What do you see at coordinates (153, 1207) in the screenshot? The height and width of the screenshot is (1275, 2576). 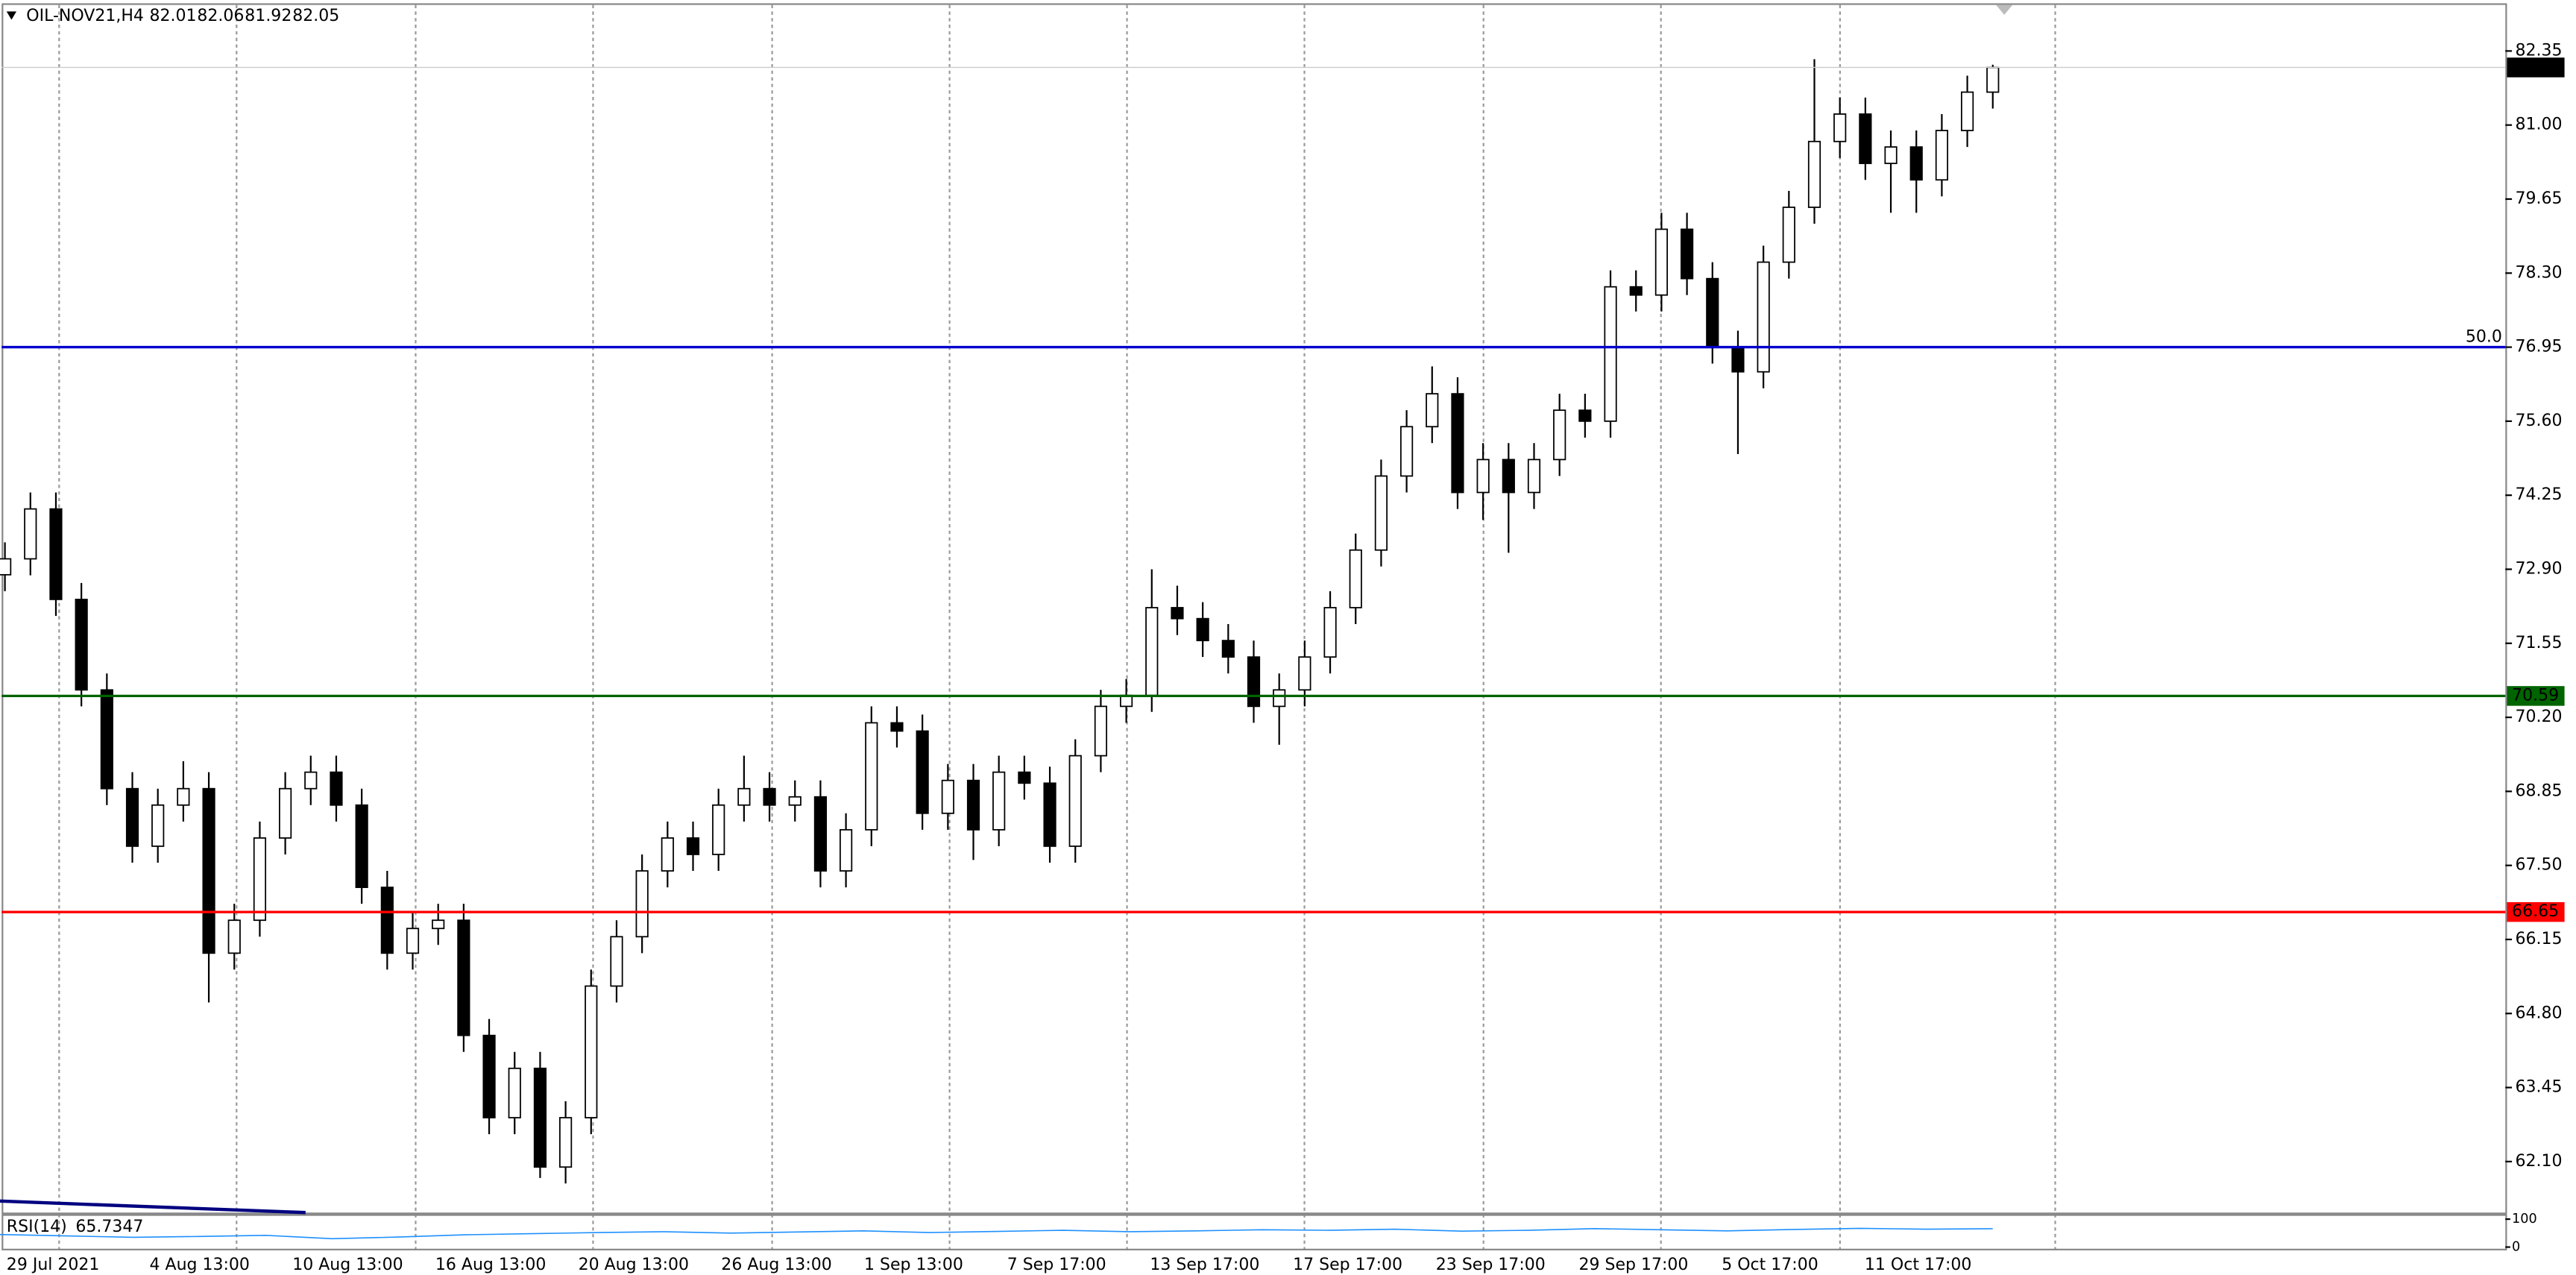 I see `trend-line` at bounding box center [153, 1207].